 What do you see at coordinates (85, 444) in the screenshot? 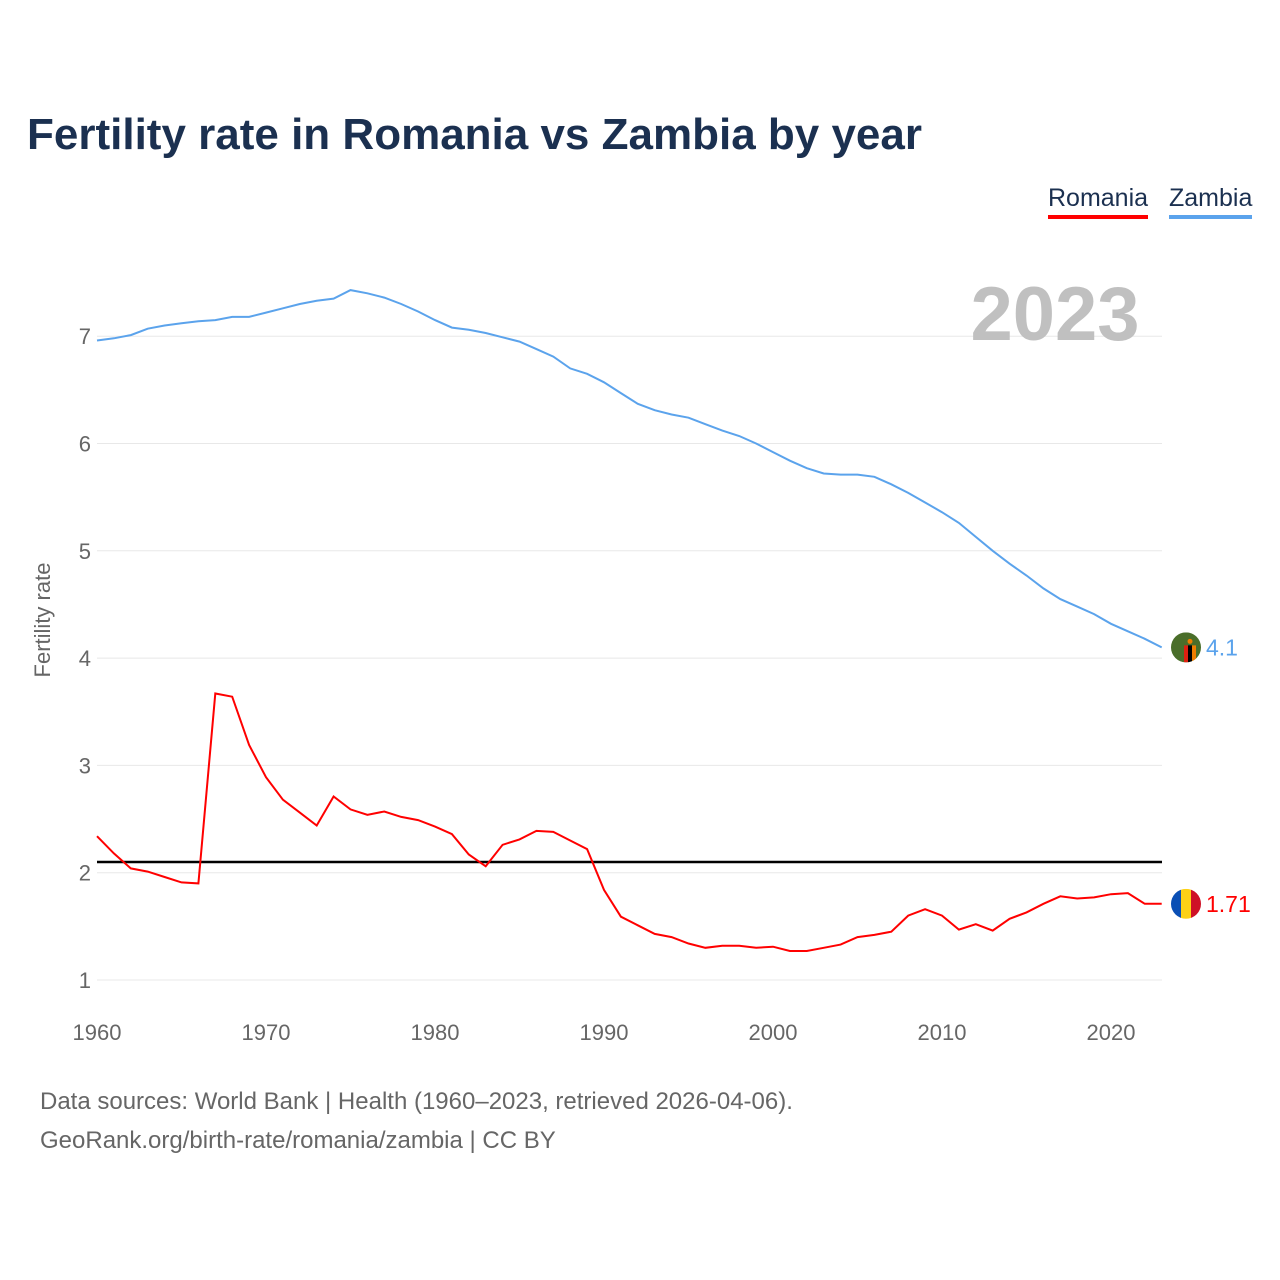
I see `y-tick-label: 6` at bounding box center [85, 444].